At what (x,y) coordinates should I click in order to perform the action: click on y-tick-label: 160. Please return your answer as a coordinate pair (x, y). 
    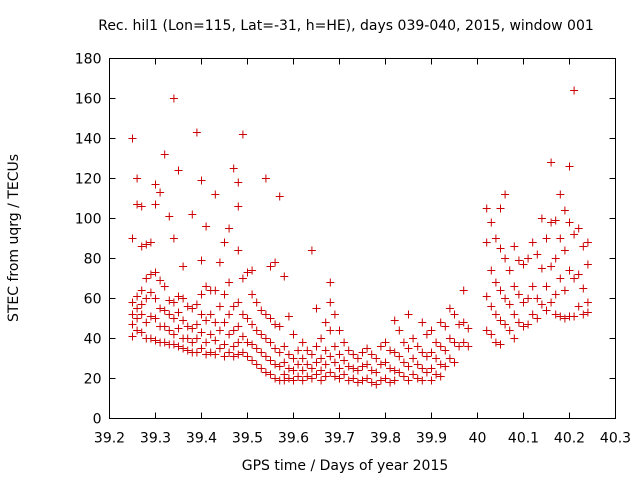
    Looking at the image, I should click on (88, 100).